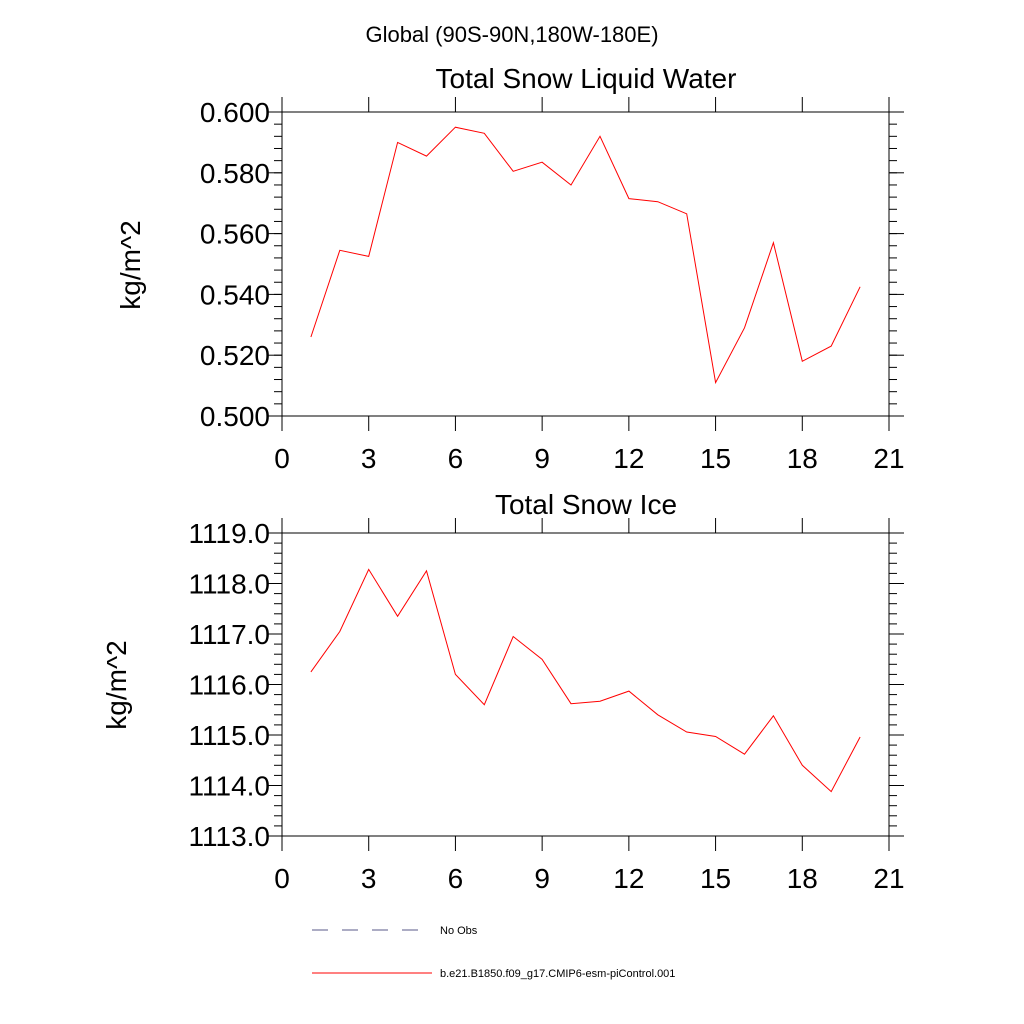 This screenshot has width=1024, height=1024. I want to click on y-tick-label: 0.500, so click(235, 416).